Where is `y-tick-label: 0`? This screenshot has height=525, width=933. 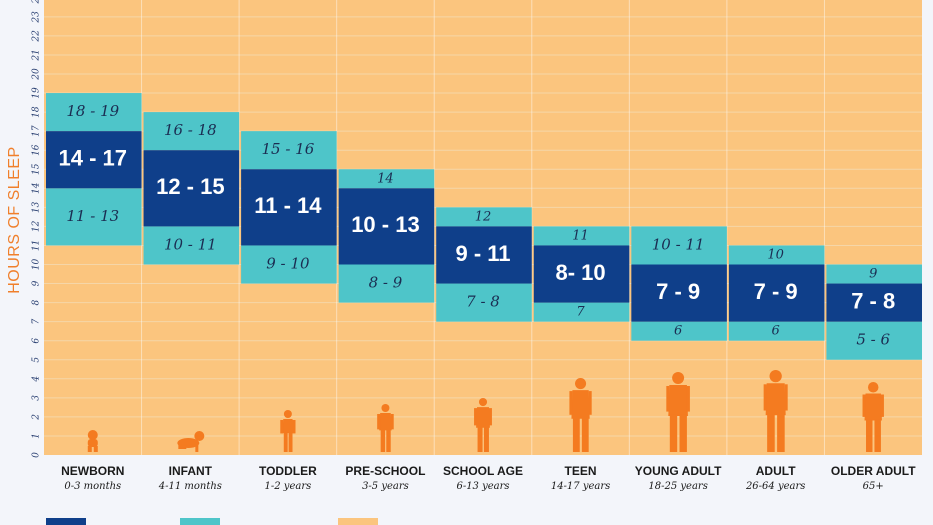 y-tick-label: 0 is located at coordinates (37, 455).